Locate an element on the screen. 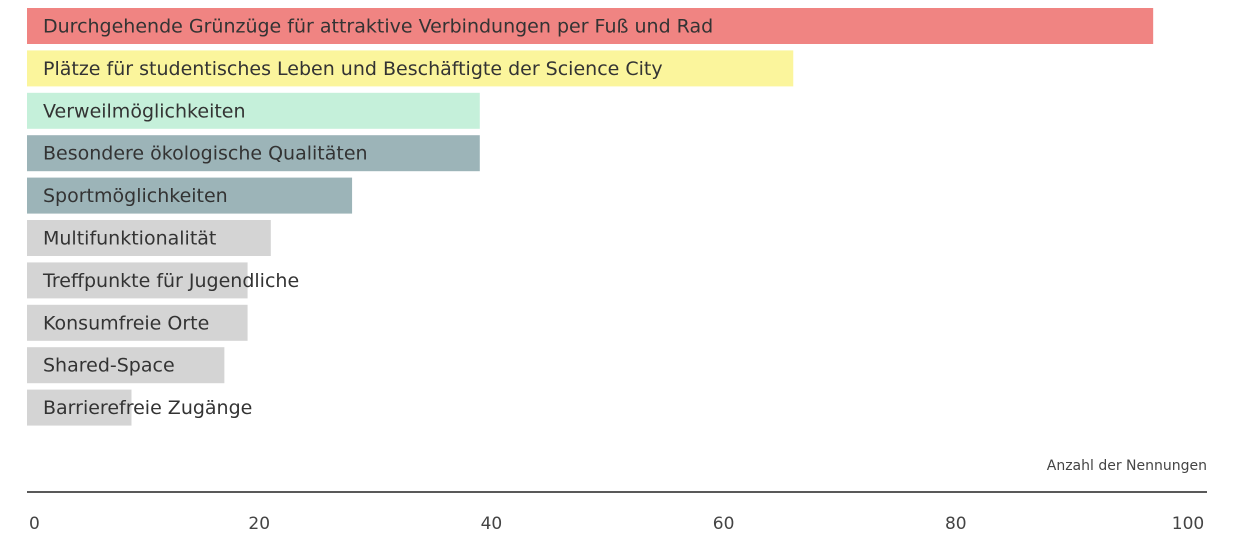 This screenshot has width=1239, height=537. x-tick-label: 0 is located at coordinates (34, 524).